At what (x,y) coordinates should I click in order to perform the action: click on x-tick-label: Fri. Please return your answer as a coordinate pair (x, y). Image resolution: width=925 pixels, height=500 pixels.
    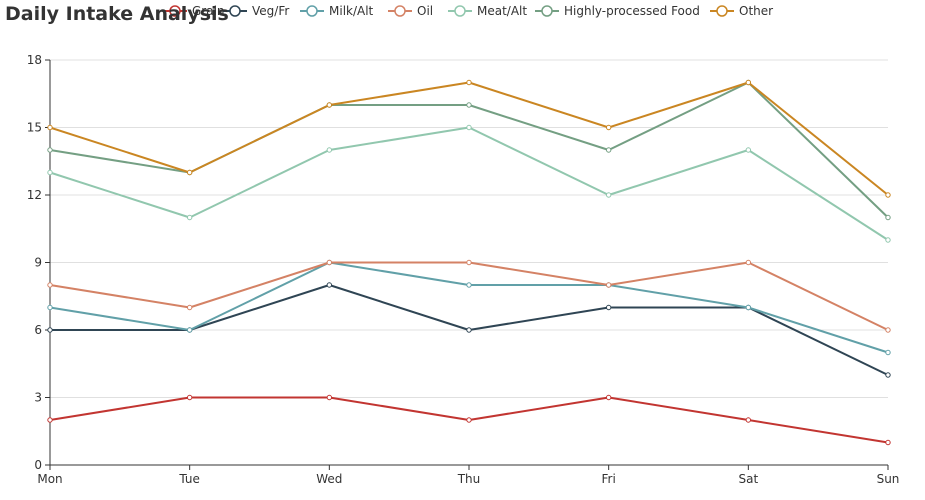
    Looking at the image, I should click on (609, 479).